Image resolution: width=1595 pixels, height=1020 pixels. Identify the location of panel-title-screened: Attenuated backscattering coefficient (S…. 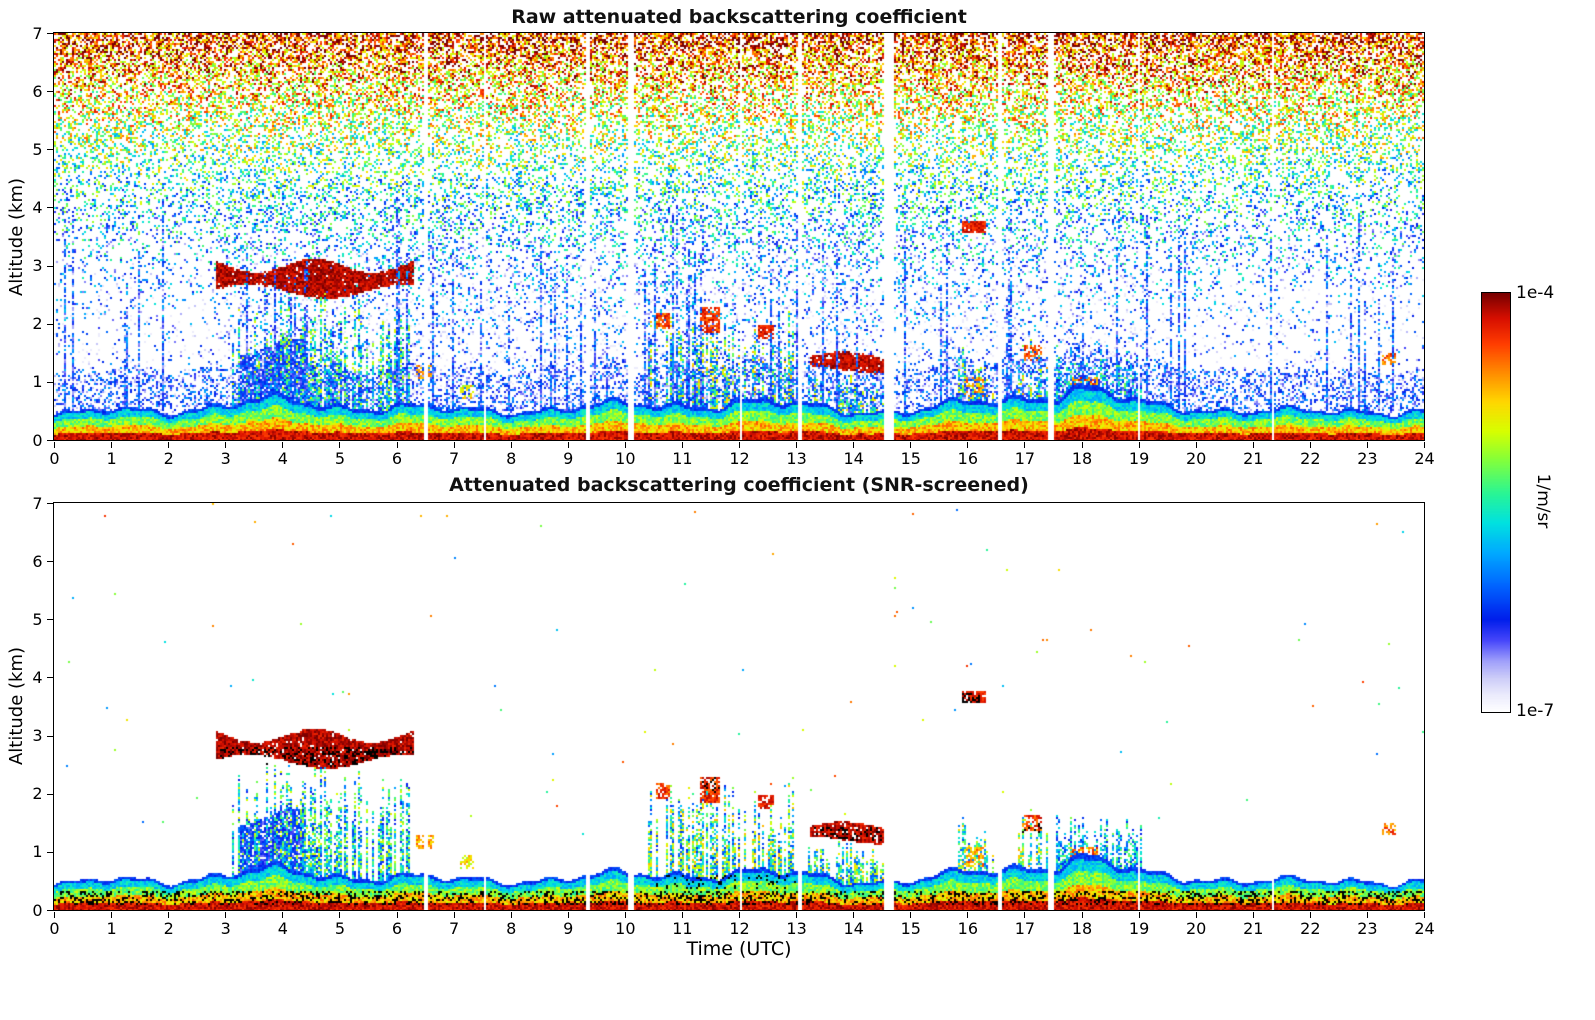
(739, 485).